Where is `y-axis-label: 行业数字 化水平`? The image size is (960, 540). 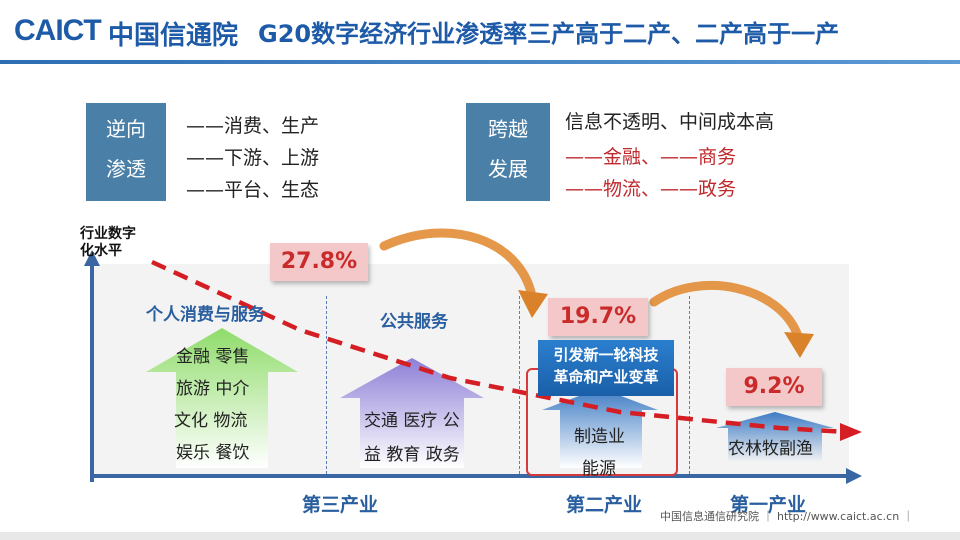
y-axis-label: 行业数字 化水平 is located at coordinates (115, 243).